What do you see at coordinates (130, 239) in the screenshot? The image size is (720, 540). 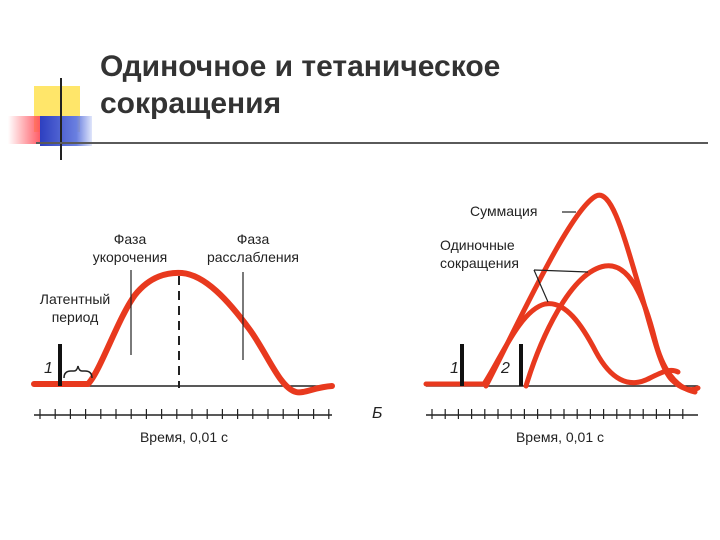 I see `label-phase-shortening-1: Фаза` at bounding box center [130, 239].